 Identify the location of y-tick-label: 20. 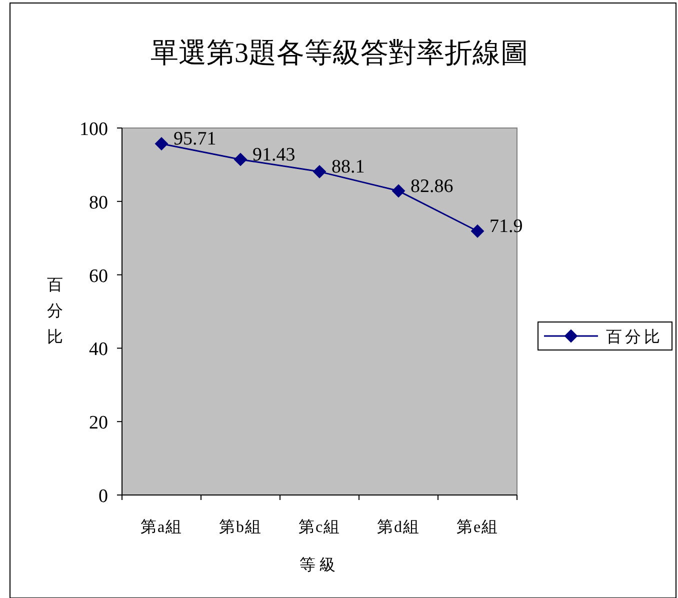
(98, 423).